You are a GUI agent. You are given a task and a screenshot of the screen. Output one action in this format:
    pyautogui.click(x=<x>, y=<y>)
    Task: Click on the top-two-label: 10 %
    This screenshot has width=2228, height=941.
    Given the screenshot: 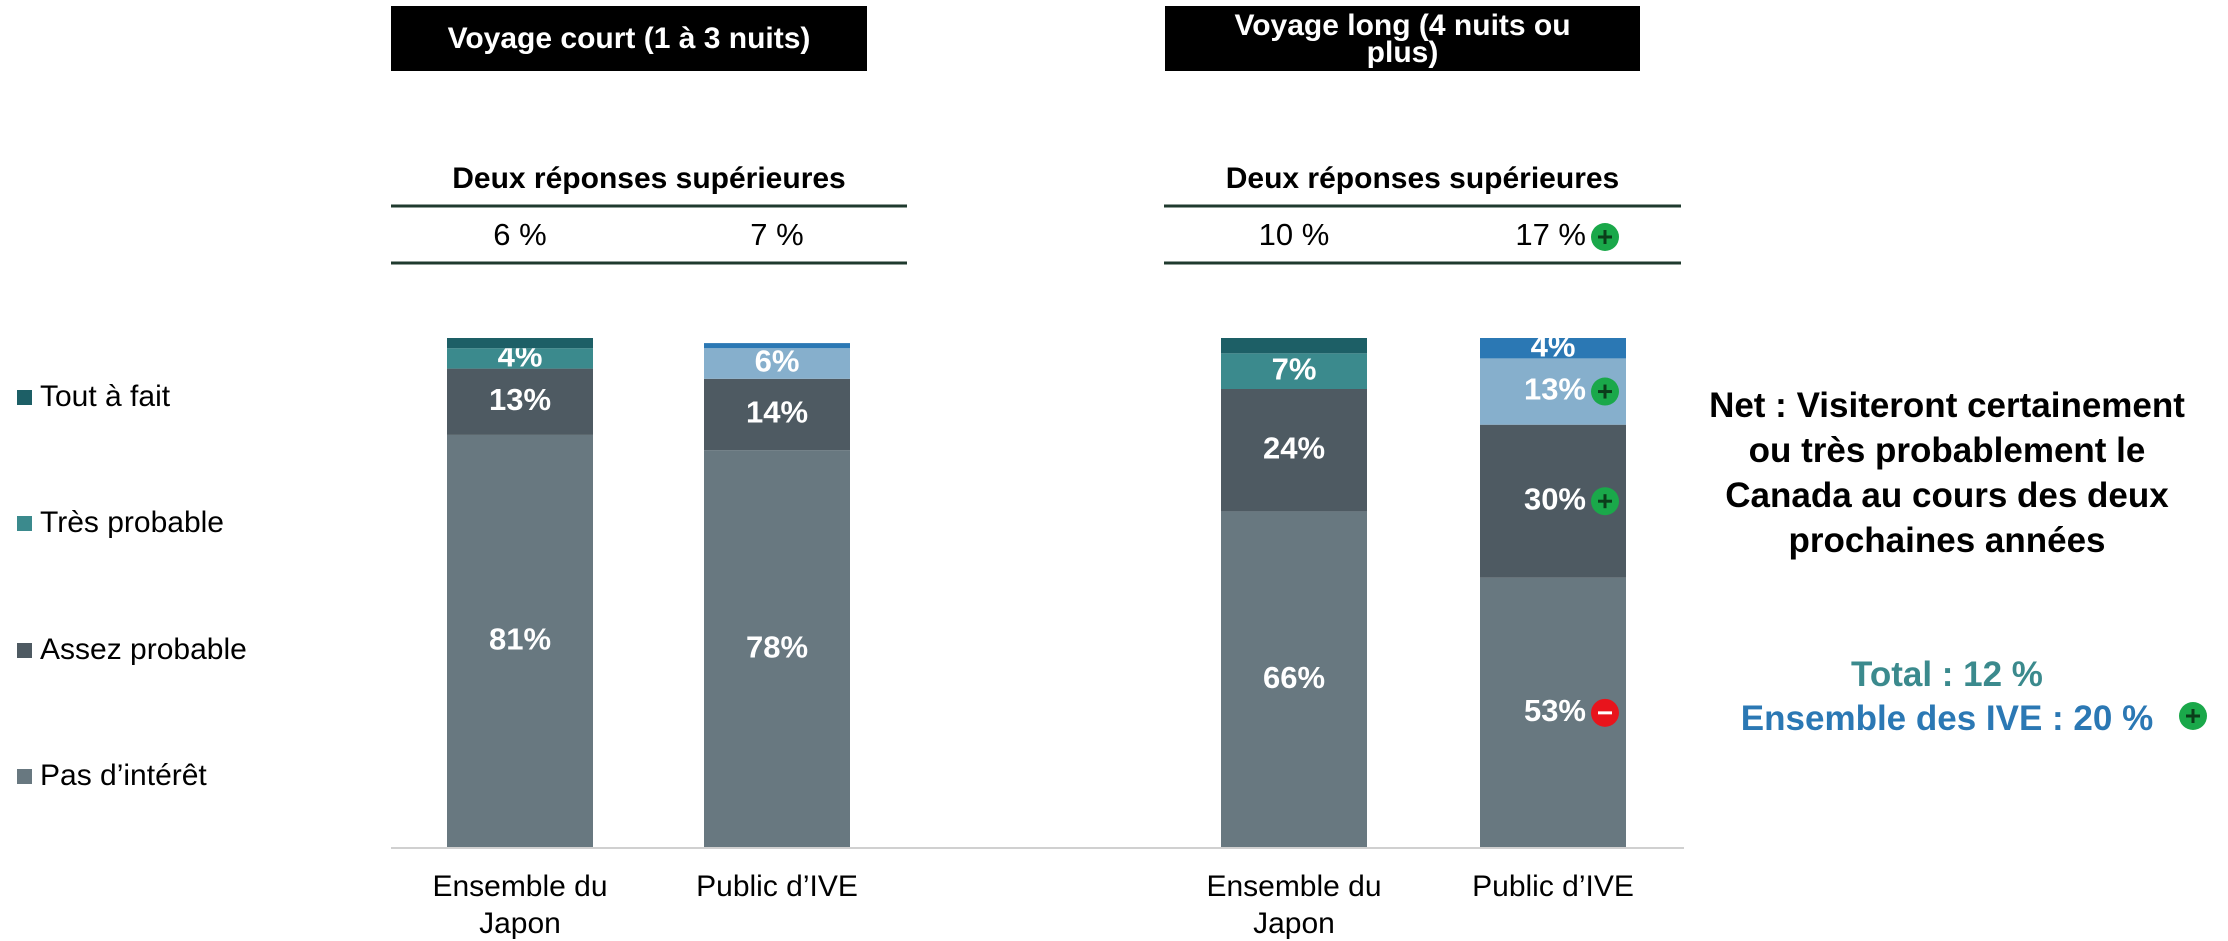 What is the action you would take?
    pyautogui.click(x=1294, y=234)
    